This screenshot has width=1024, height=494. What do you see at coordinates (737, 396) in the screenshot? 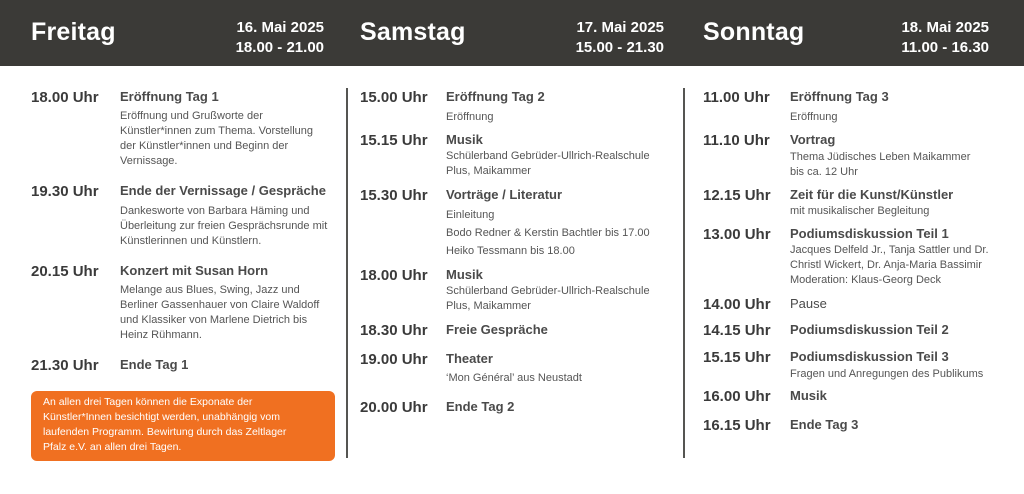
I see `event-time: 16.00 Uhr` at bounding box center [737, 396].